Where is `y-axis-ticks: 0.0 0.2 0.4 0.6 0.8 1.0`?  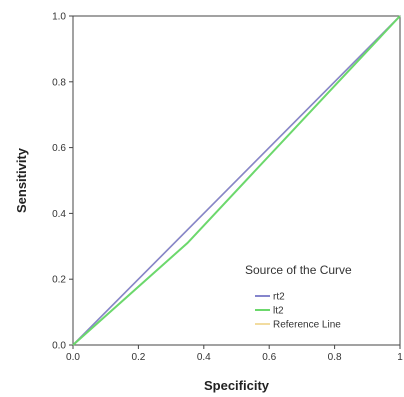 y-axis-ticks: 0.0 0.2 0.4 0.6 0.8 1.0 is located at coordinates (62, 182).